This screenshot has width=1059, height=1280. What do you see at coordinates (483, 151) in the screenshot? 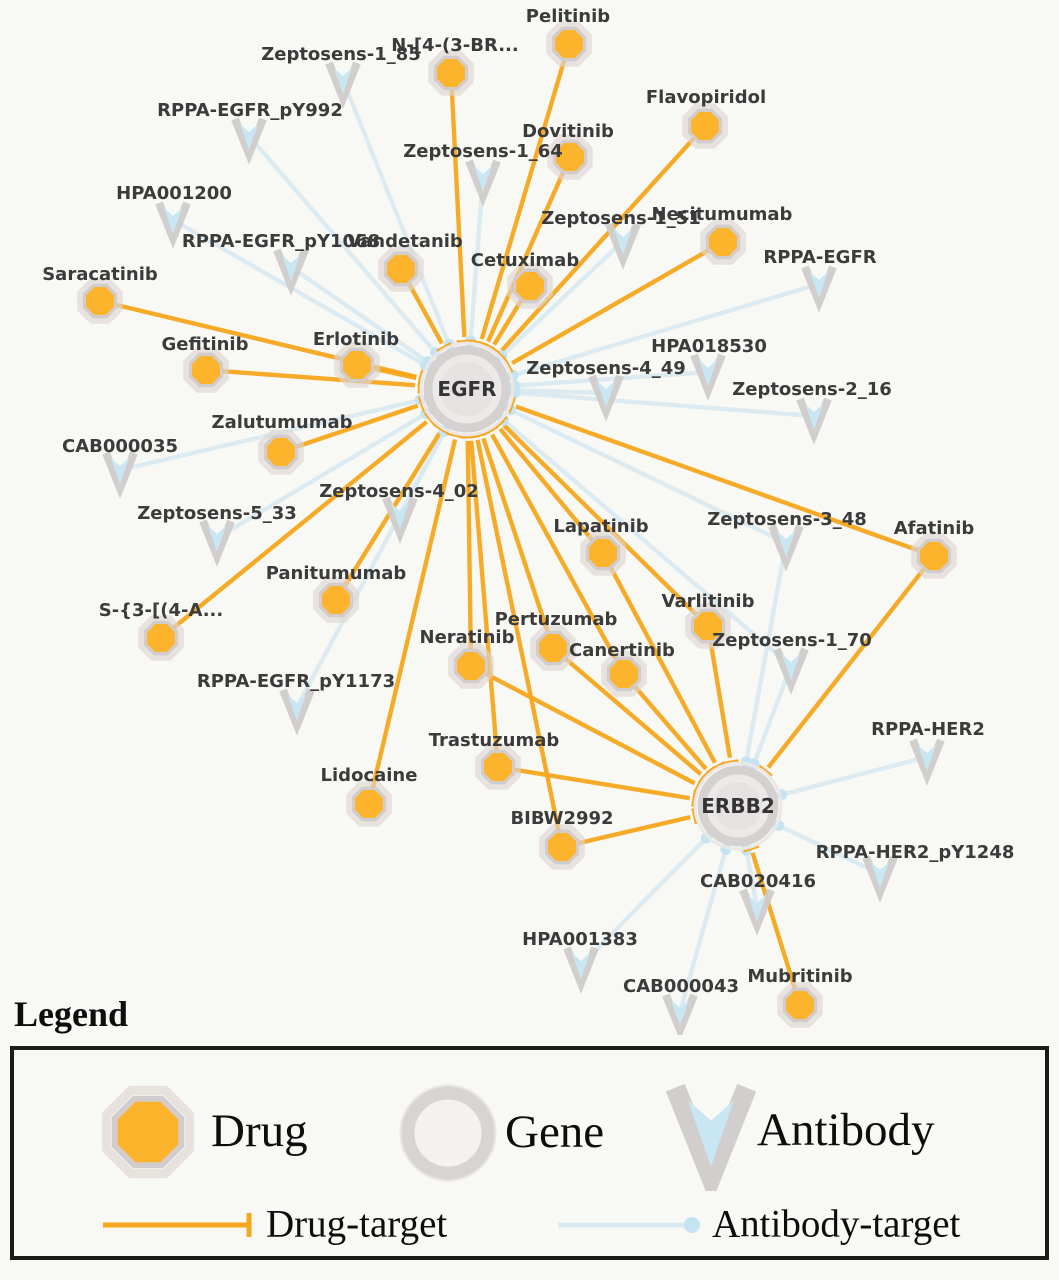
I see `node-label: Zeptosens-1_64` at bounding box center [483, 151].